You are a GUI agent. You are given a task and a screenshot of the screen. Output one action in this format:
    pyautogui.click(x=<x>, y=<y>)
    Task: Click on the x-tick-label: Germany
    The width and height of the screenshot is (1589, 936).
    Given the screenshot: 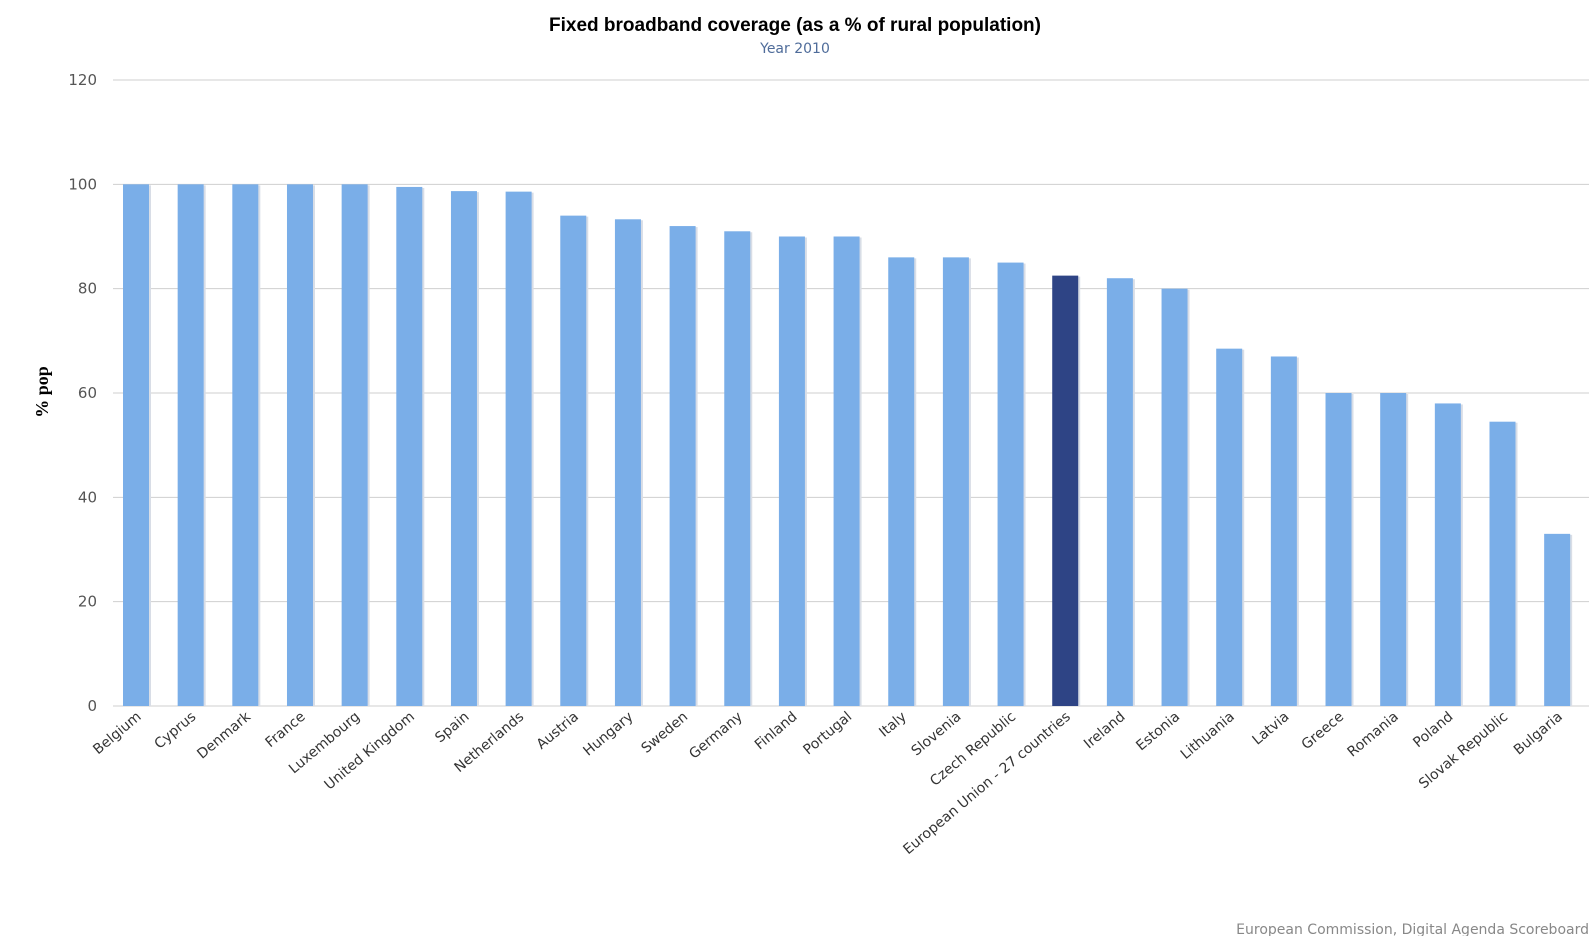 What is the action you would take?
    pyautogui.click(x=716, y=736)
    